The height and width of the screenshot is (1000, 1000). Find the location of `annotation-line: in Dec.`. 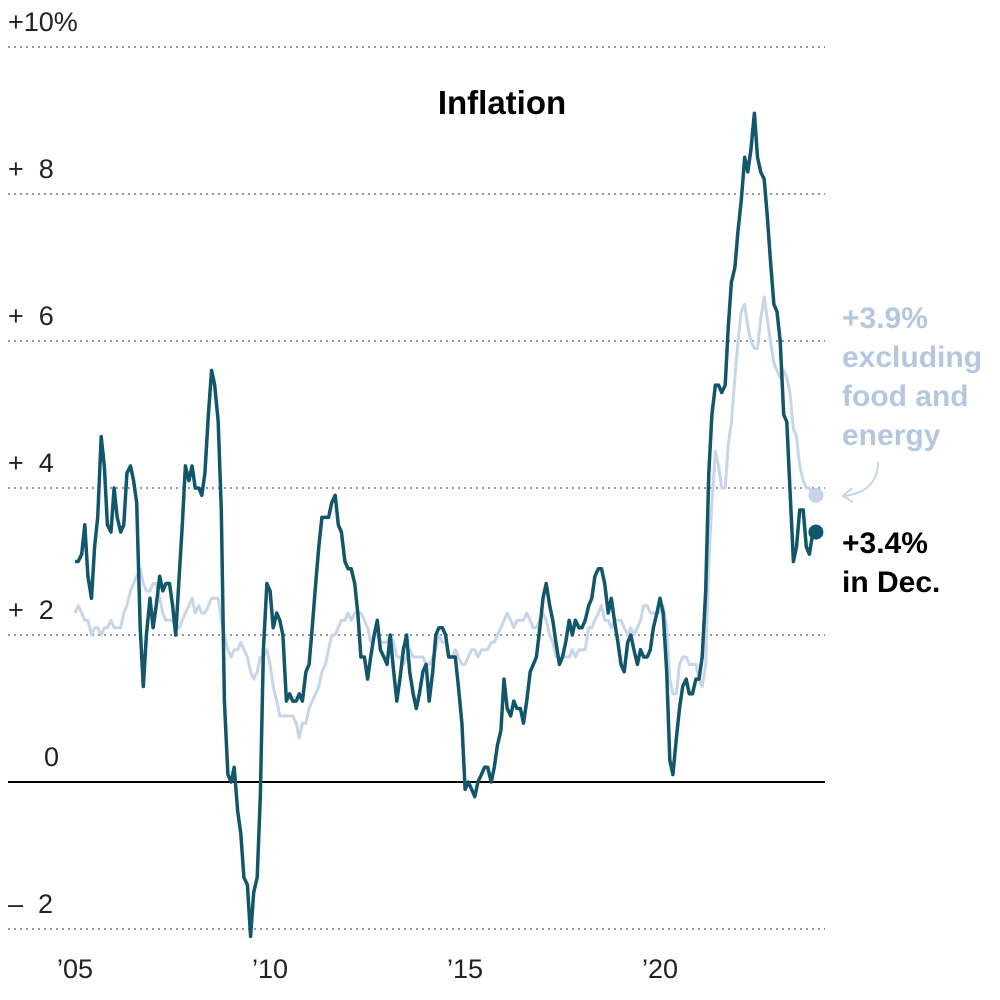

annotation-line: in Dec. is located at coordinates (891, 582).